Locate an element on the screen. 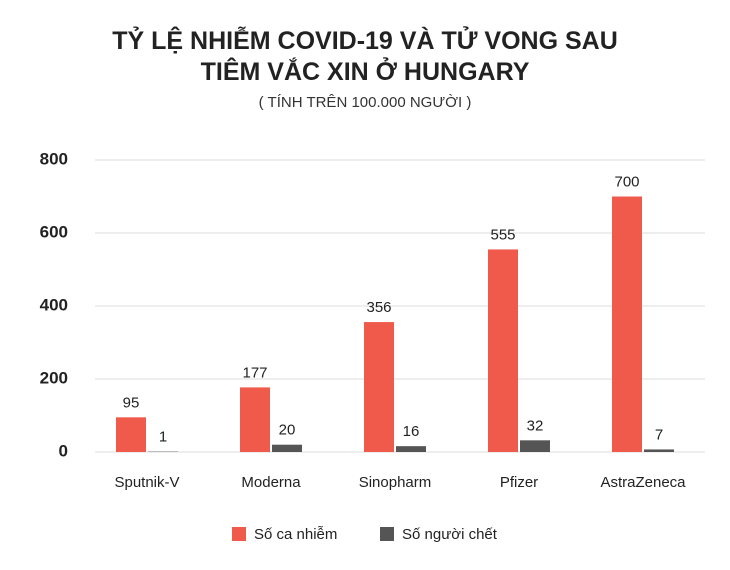 Image resolution: width=730 pixels, height=570 pixels. x-tick-label: AstraZeneca is located at coordinates (643, 482).